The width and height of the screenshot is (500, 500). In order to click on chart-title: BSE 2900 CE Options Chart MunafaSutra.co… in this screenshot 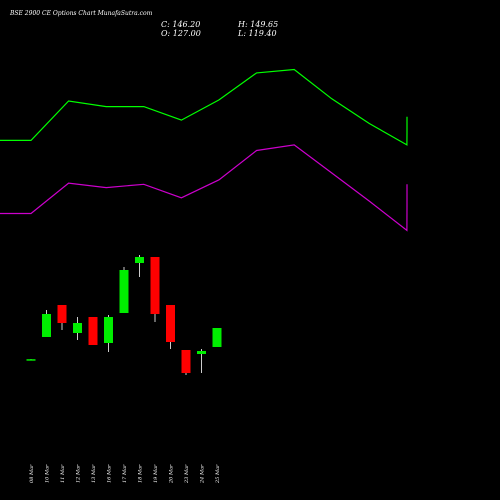, I will do `click(81, 13)`.